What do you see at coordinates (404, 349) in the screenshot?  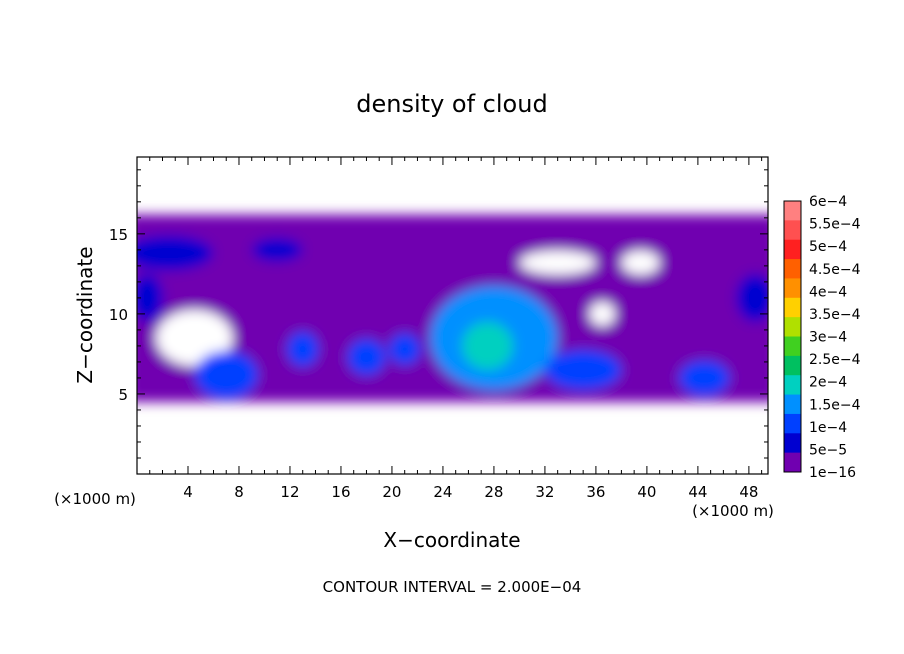 I see `region-cell-d` at bounding box center [404, 349].